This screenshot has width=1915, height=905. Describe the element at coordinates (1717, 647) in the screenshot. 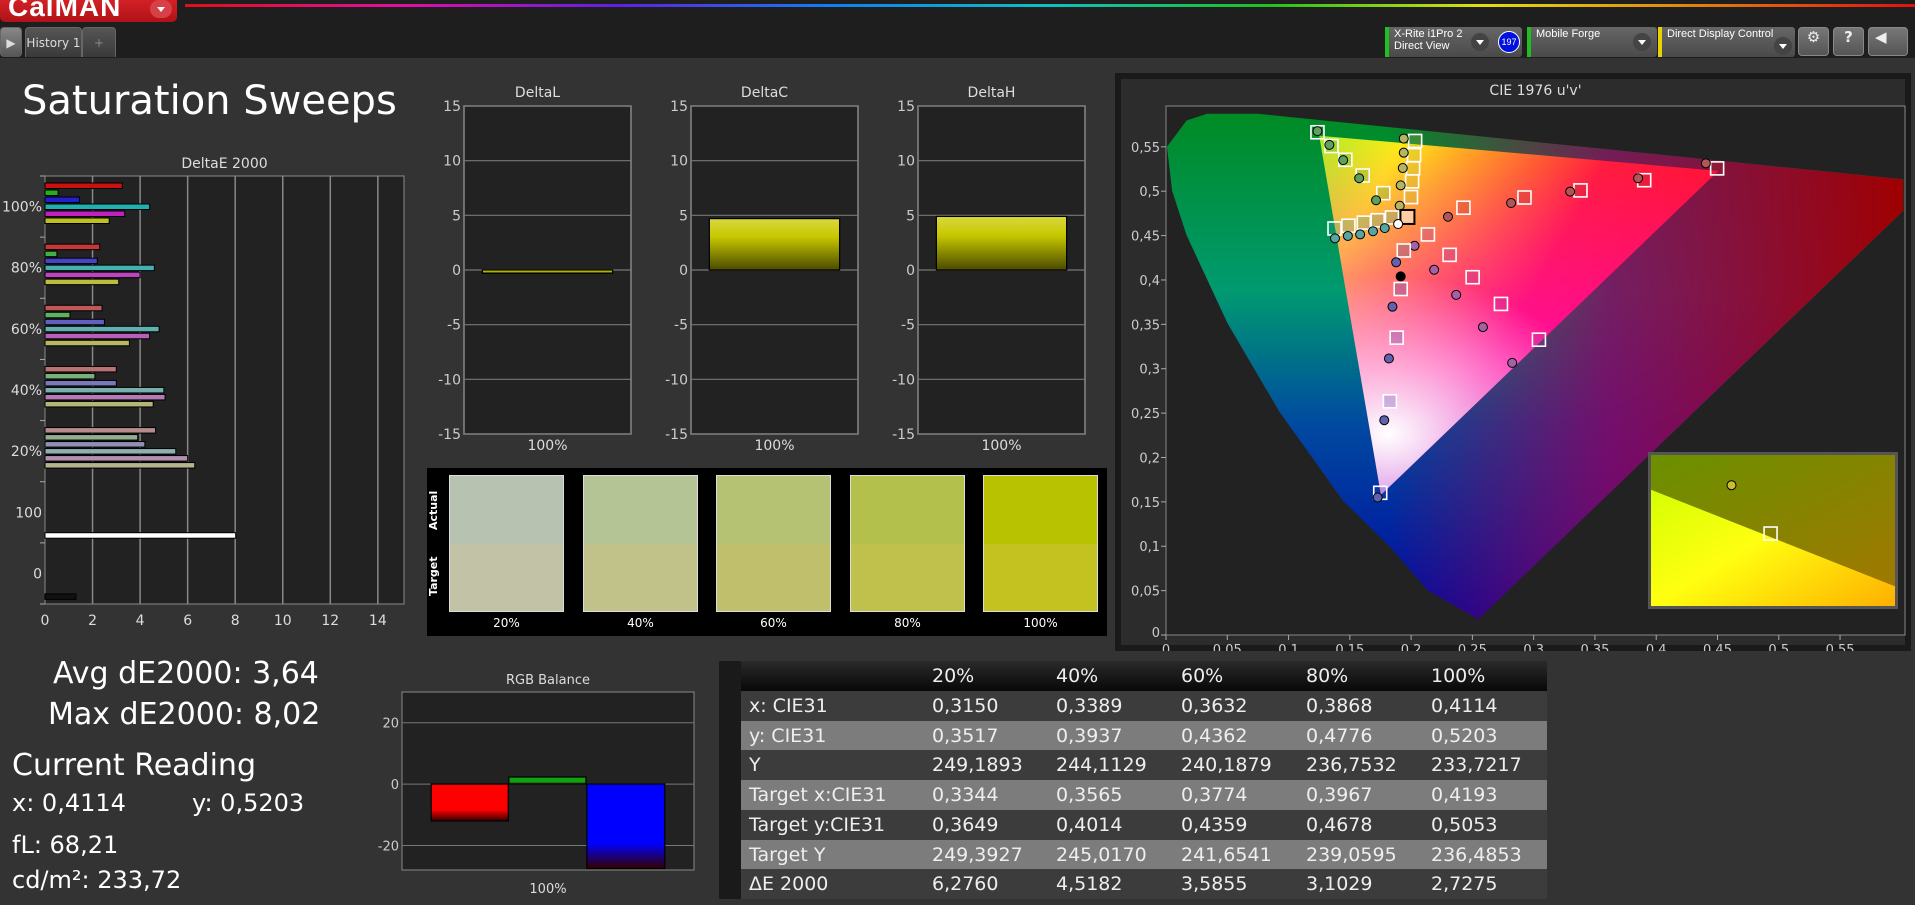

I see `x-tick-label: 0,45` at that location.